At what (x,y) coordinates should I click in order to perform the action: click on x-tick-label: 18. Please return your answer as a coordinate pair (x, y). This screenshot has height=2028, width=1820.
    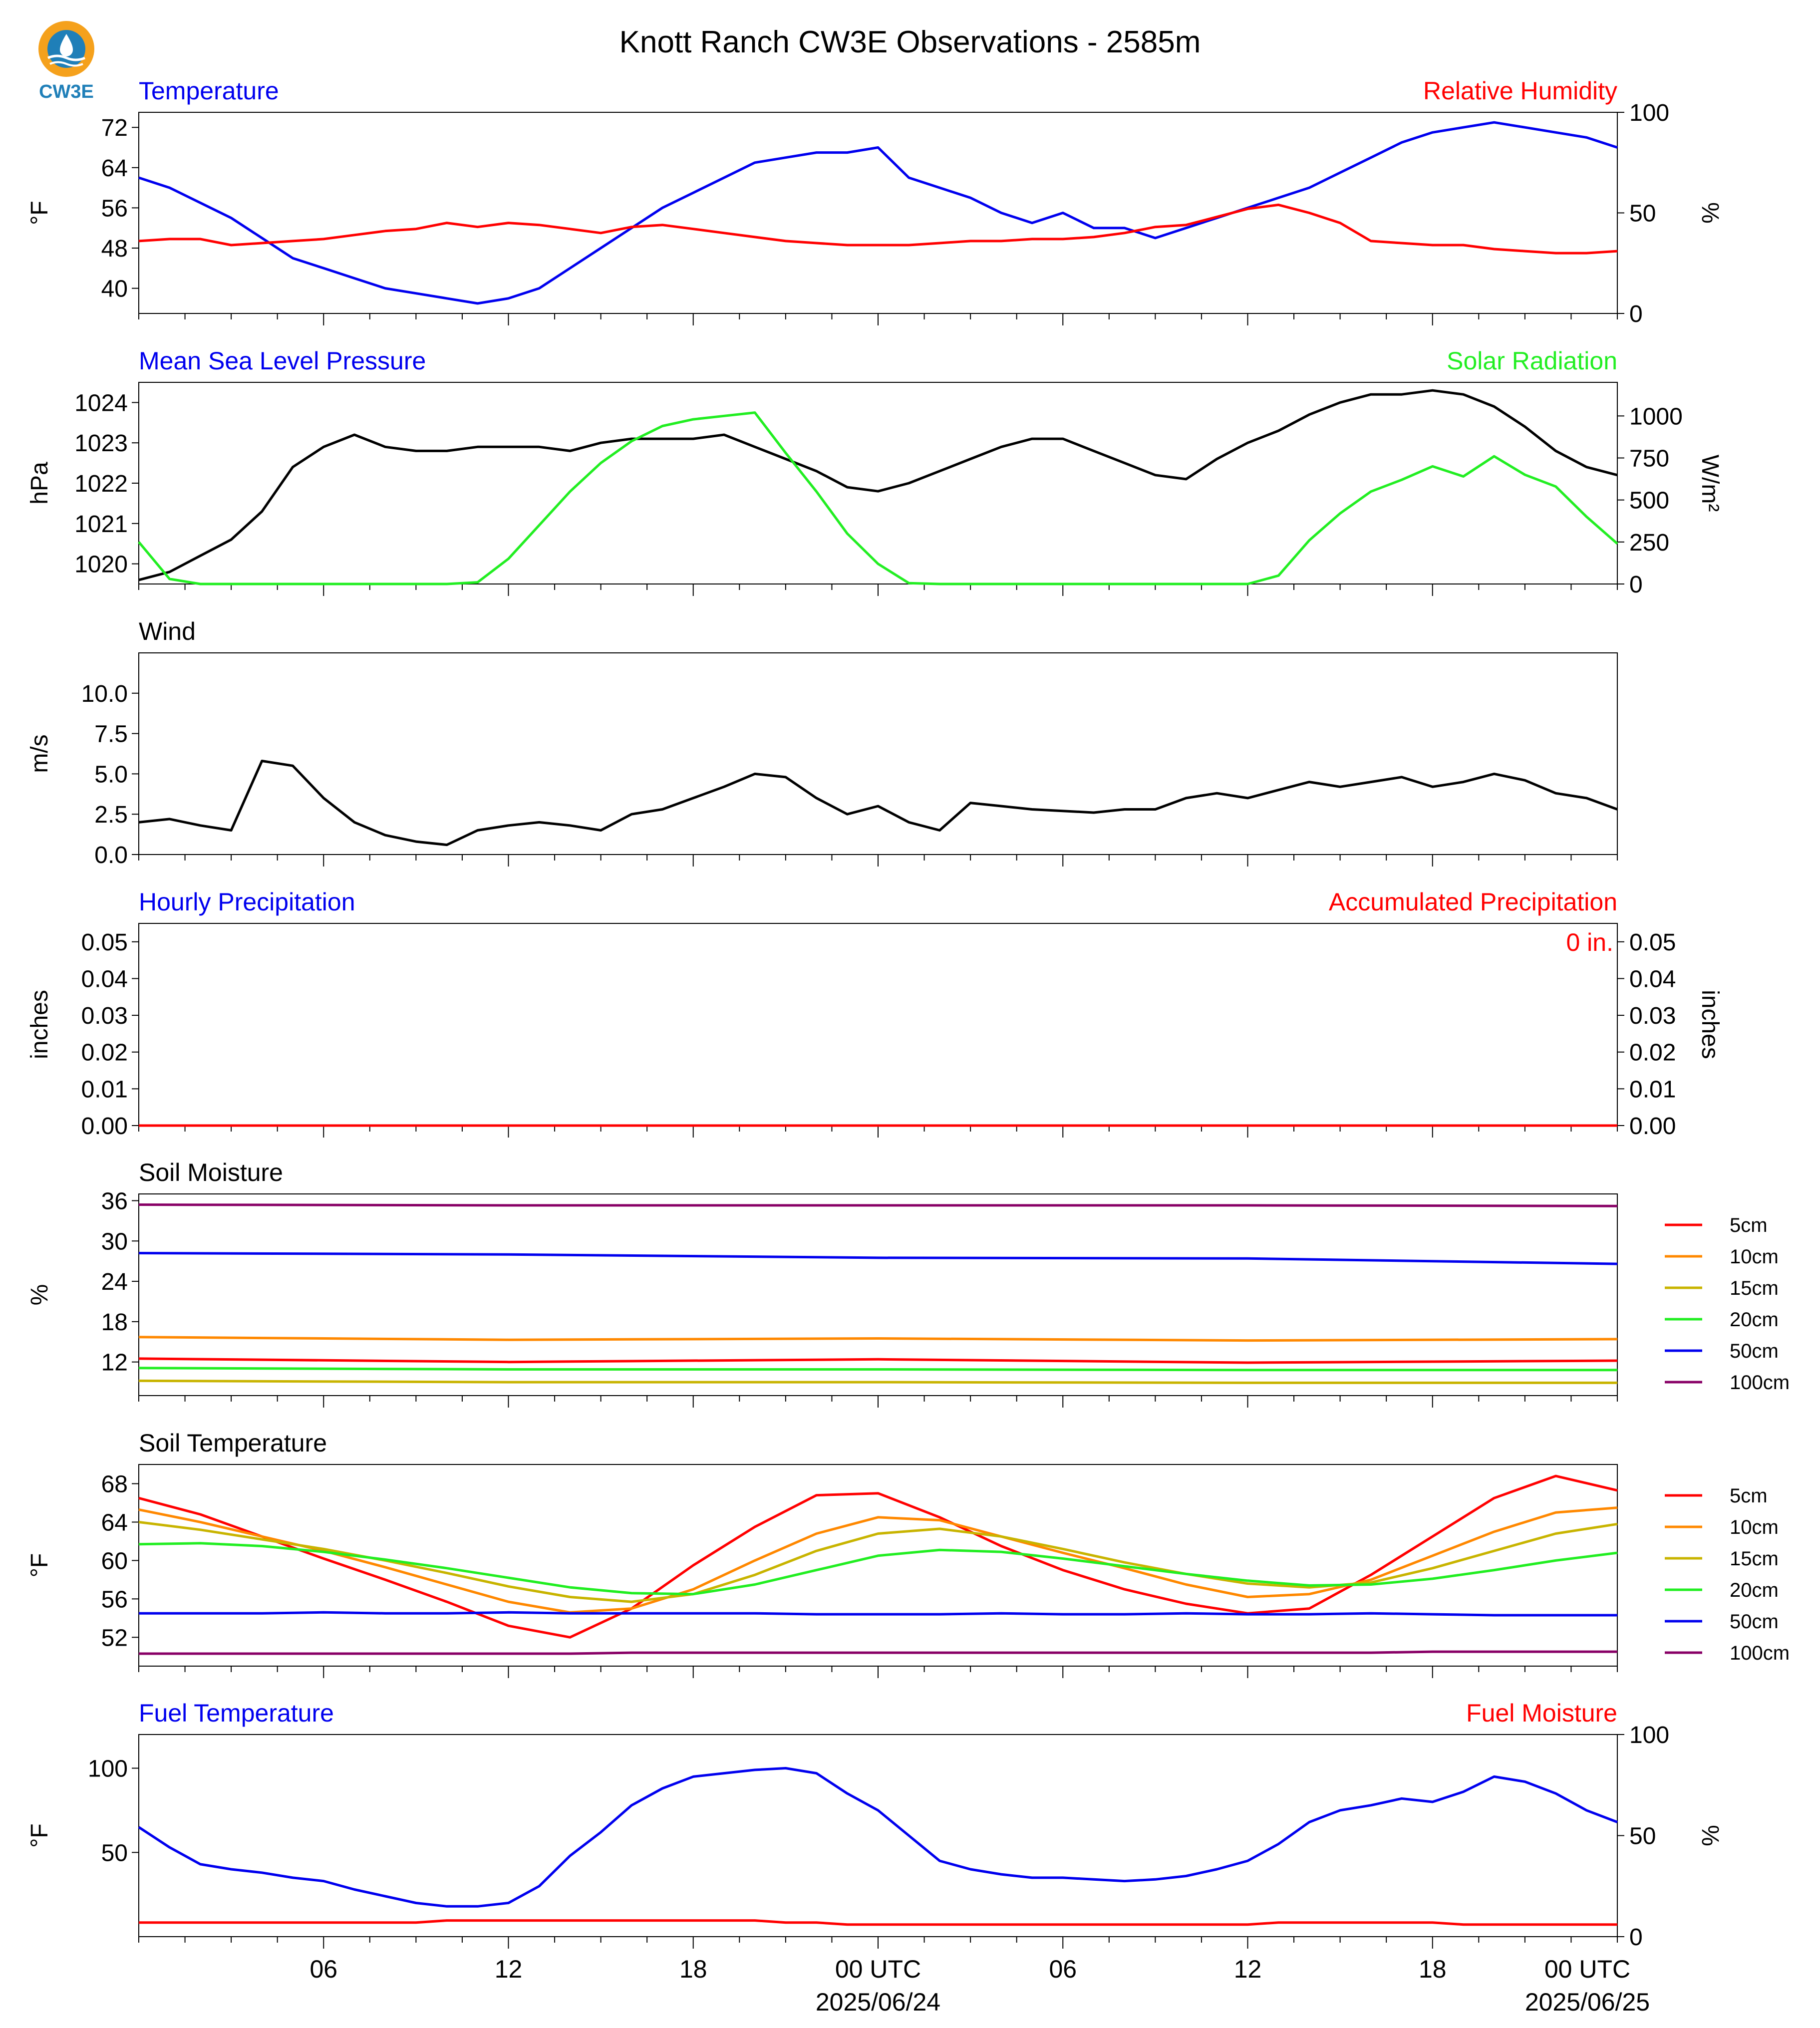
    Looking at the image, I should click on (693, 1969).